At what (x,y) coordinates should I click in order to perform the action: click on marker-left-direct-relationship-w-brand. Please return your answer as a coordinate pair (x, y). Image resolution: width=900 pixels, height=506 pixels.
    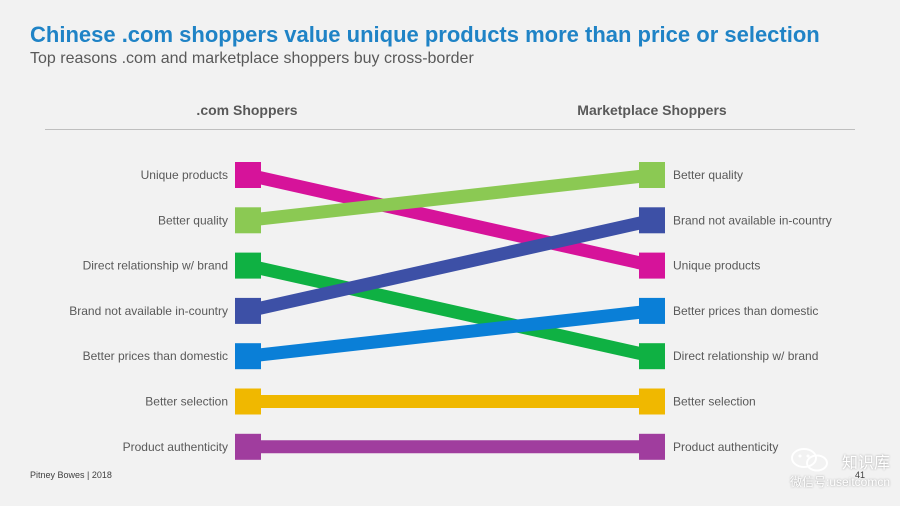
    Looking at the image, I should click on (248, 265).